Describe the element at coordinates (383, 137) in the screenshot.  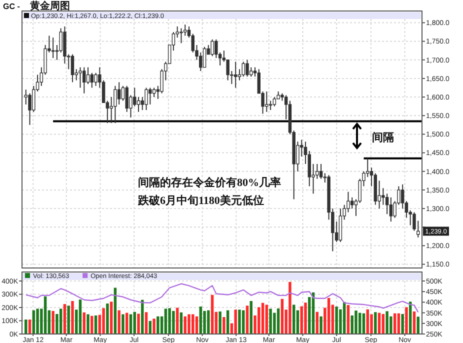
I see `annotation: 间隔` at that location.